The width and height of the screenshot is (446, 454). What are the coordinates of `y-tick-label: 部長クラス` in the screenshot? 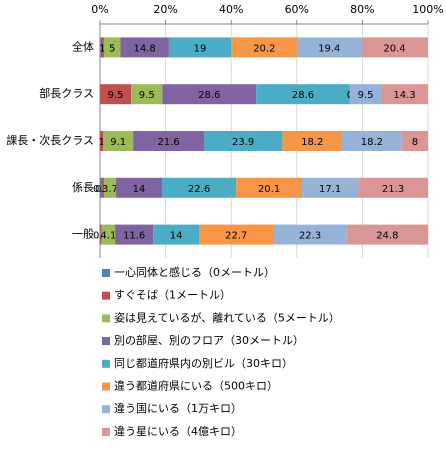 It's located at (66, 93).